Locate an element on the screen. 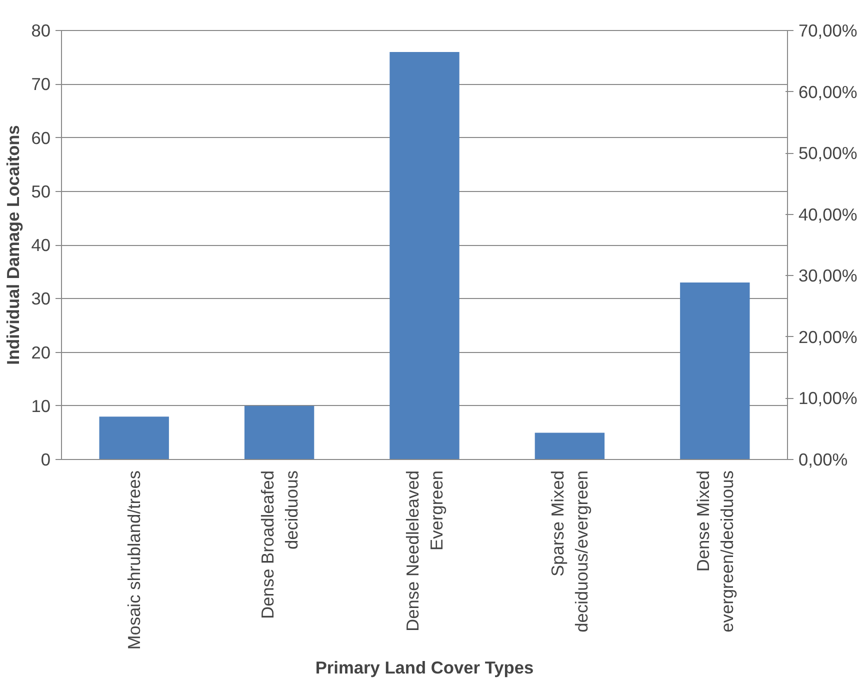 This screenshot has width=865, height=686. y2-tick-label: 60,00% is located at coordinates (828, 92).